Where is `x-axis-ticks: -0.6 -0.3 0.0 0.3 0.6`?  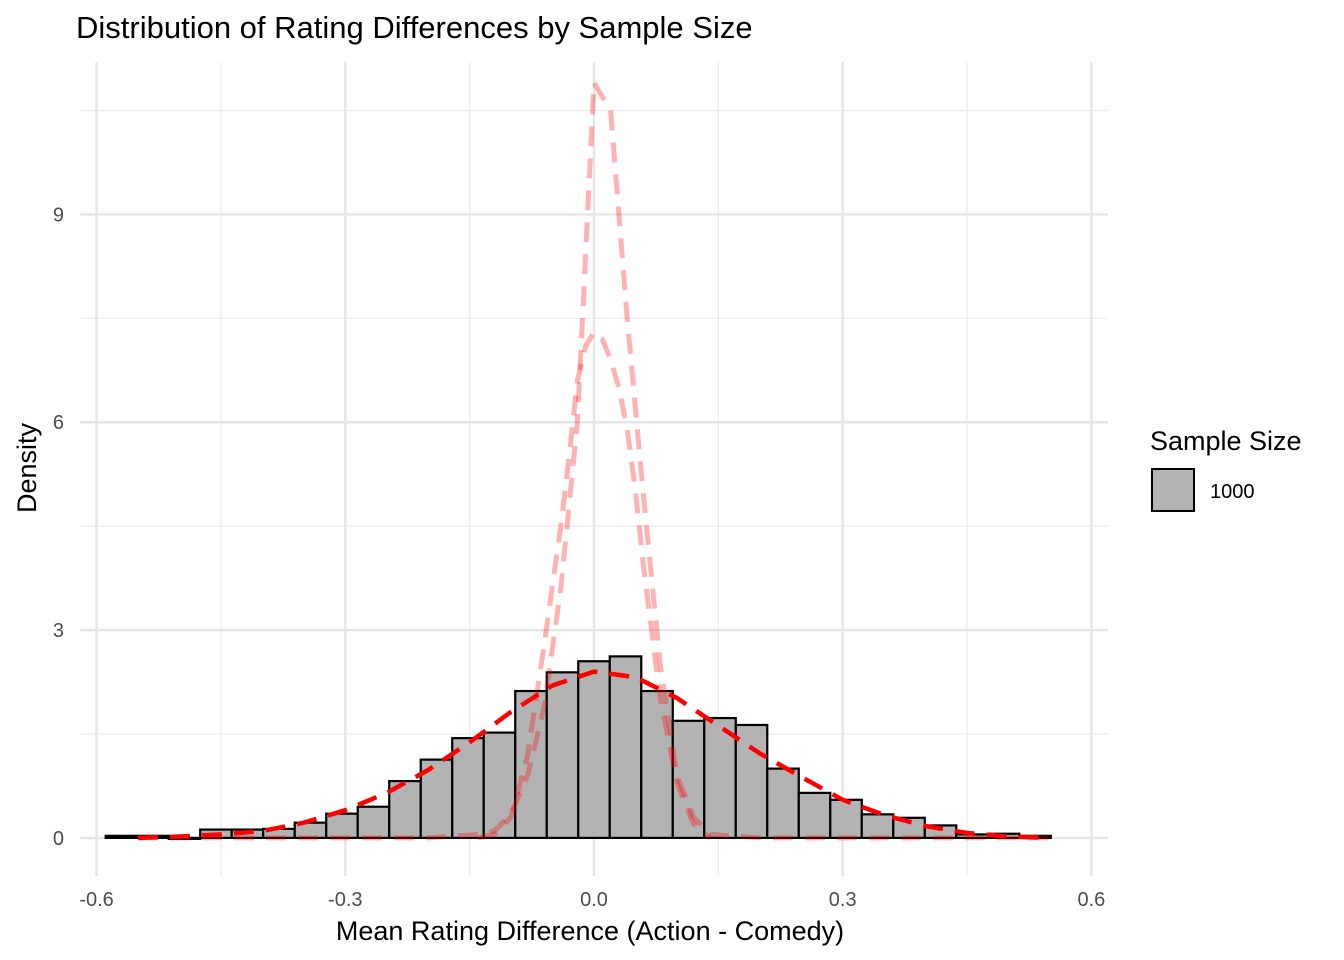
x-axis-ticks: -0.6 -0.3 0.0 0.3 0.6 is located at coordinates (592, 900).